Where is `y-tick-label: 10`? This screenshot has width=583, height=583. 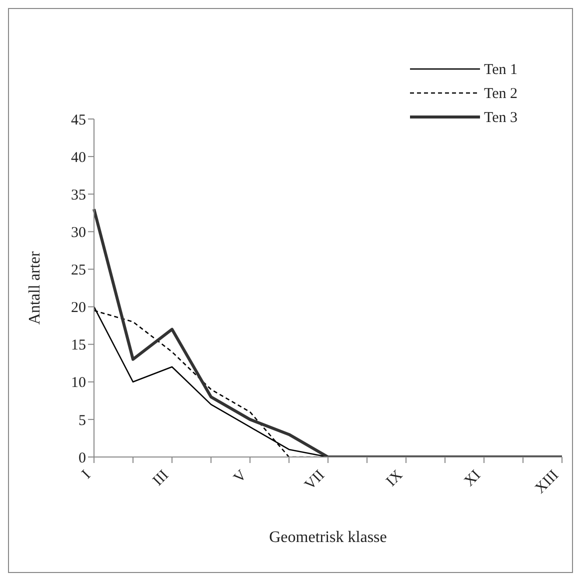
y-tick-label: 10 is located at coordinates (78, 383).